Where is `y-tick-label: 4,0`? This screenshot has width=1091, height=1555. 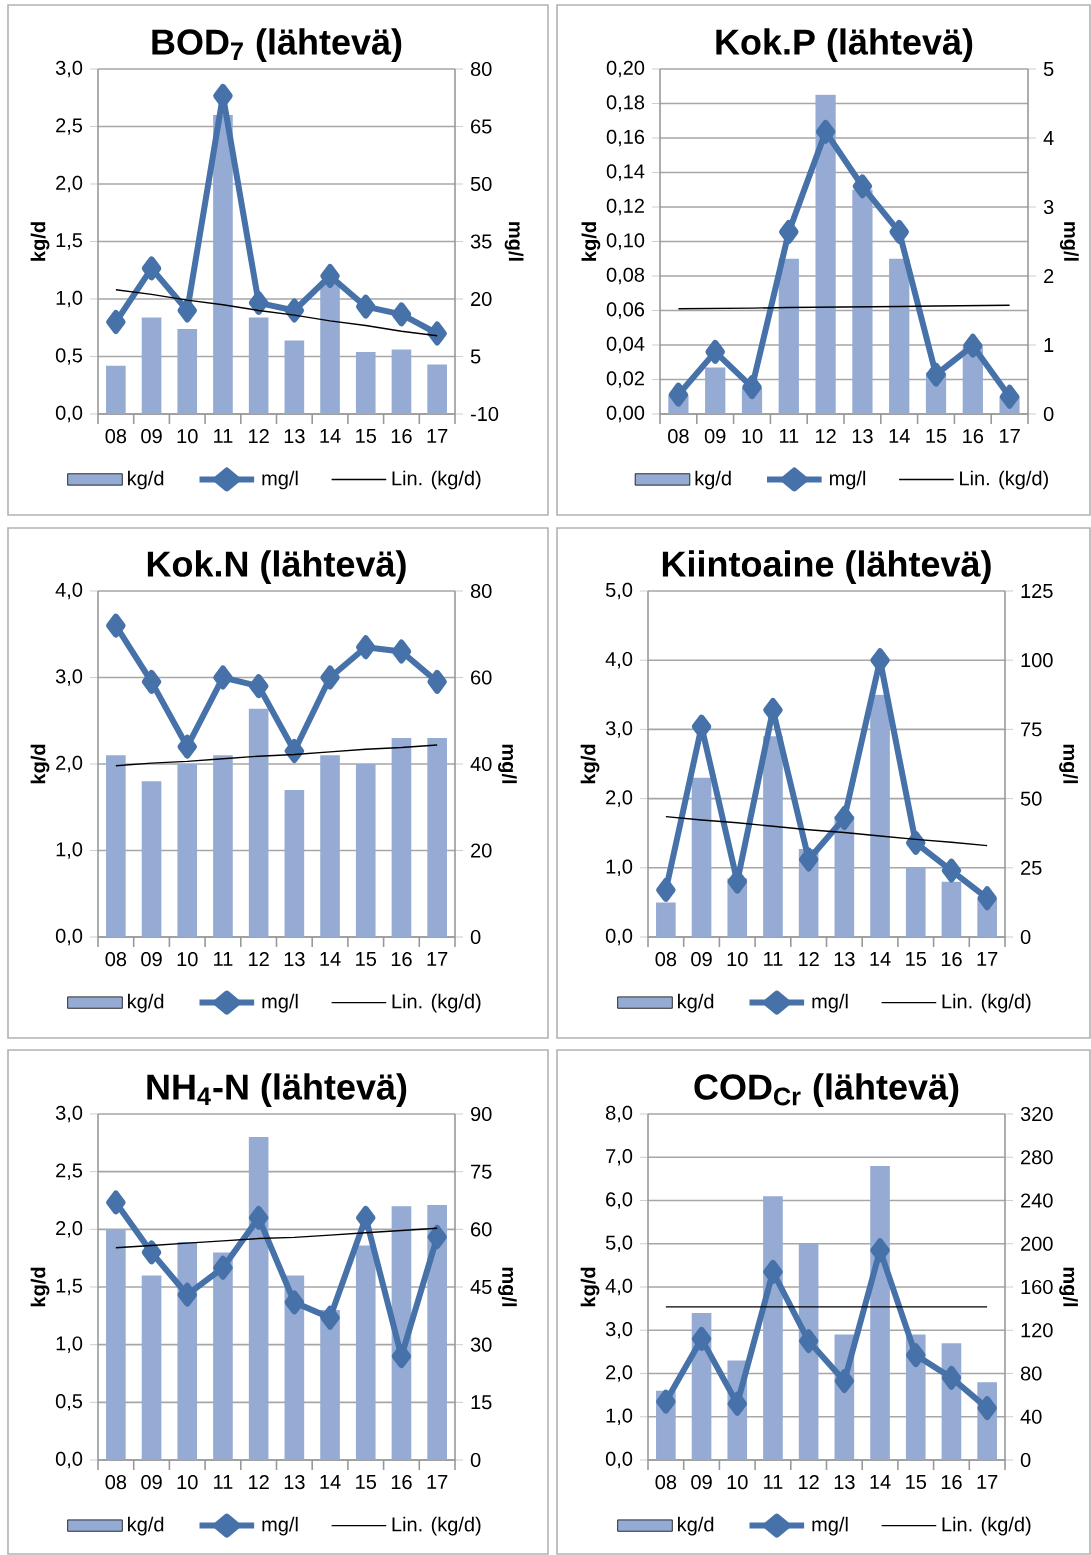
y-tick-label: 4,0 is located at coordinates (69, 591).